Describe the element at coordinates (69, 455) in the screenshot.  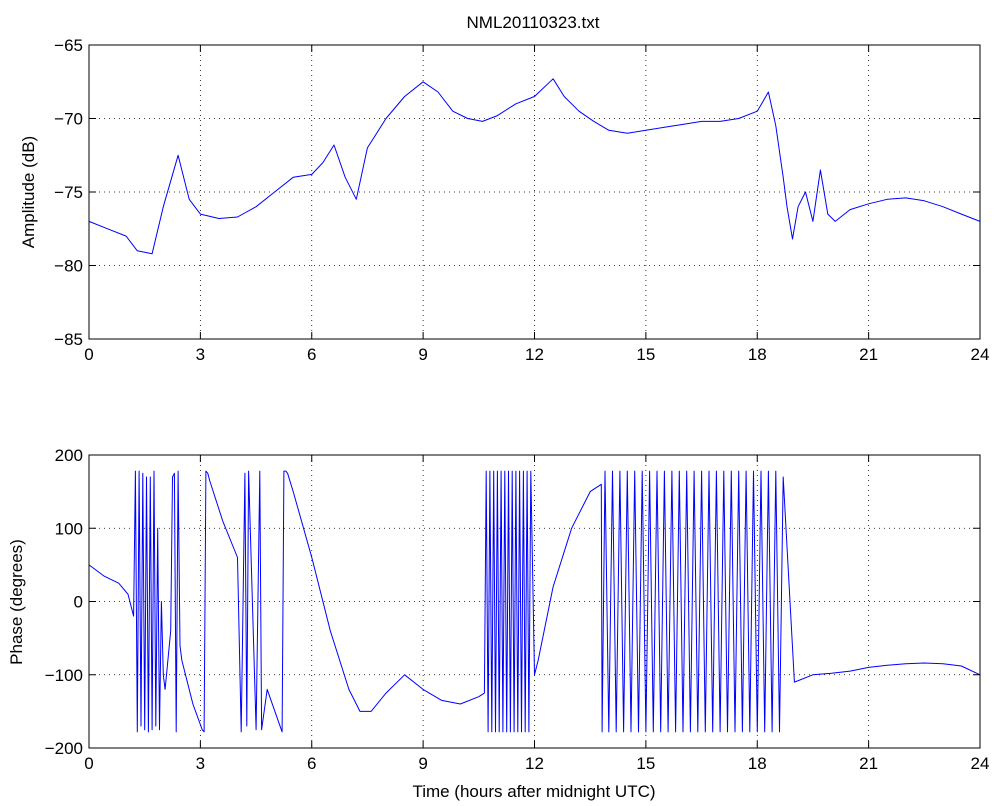
I see `phase-y-tick-label: 200` at that location.